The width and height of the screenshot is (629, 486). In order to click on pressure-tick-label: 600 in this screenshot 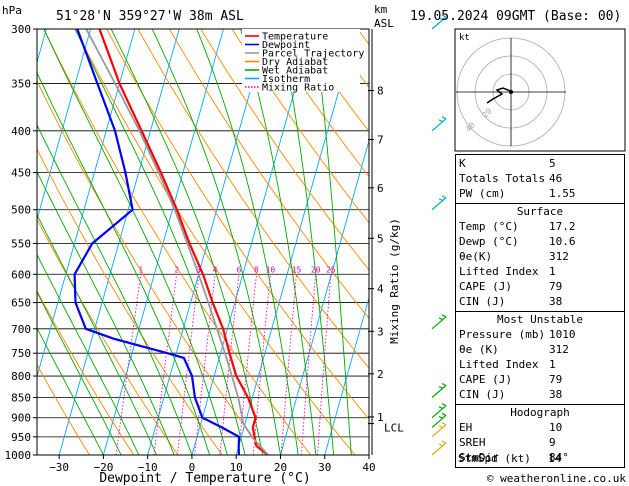, I will do `click(21, 274)`.